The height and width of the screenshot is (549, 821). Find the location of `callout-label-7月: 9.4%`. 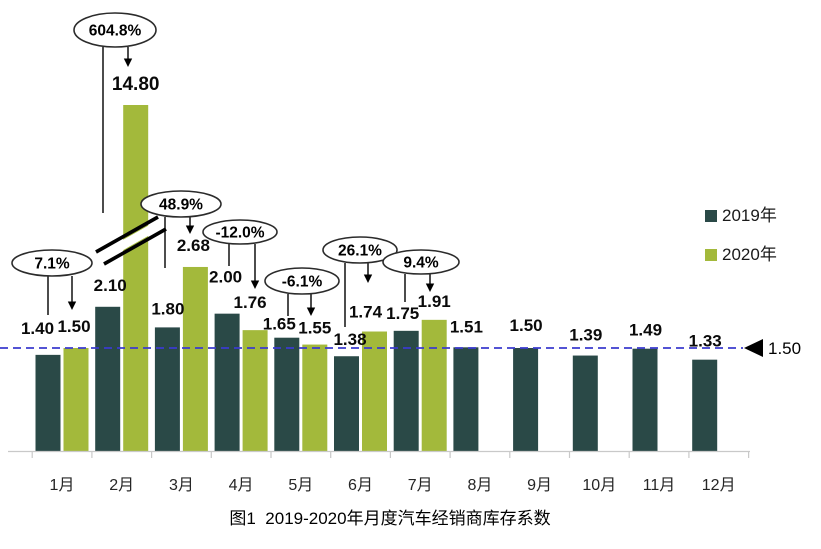

callout-label-7月: 9.4% is located at coordinates (421, 263).